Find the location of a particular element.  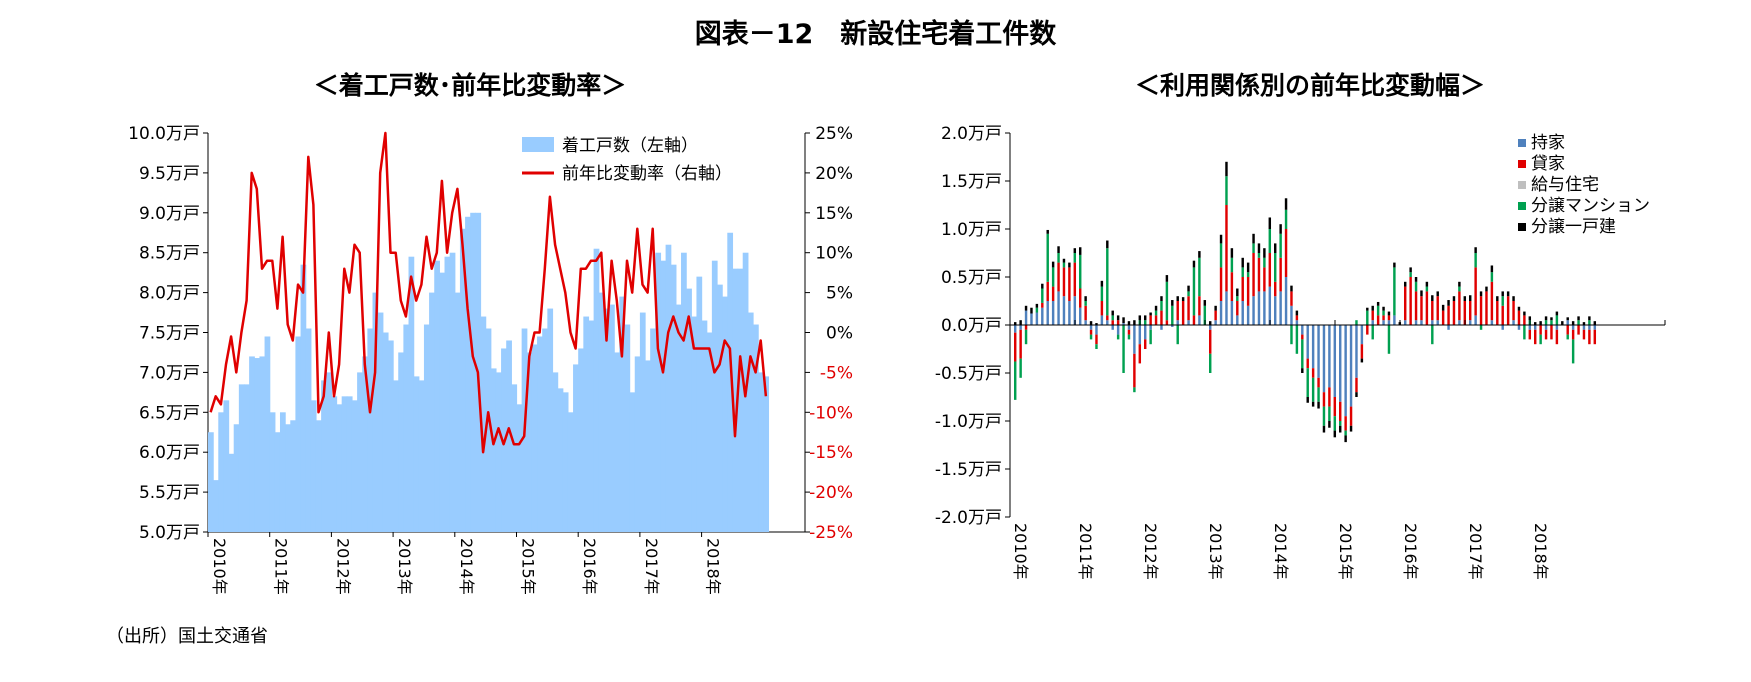

right-chart-y-tick-label: 0.5万戸 is located at coordinates (971, 278).